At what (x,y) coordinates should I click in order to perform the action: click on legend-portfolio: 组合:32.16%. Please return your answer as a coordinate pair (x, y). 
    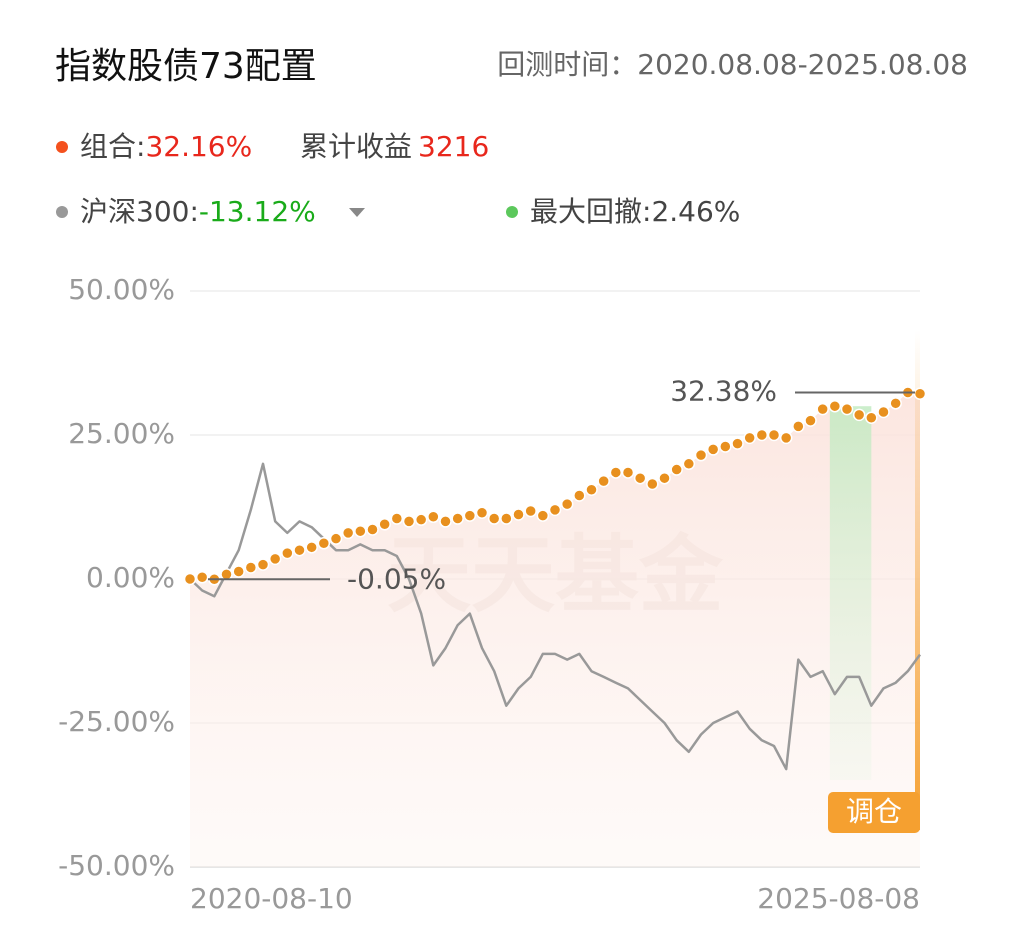
    Looking at the image, I should click on (166, 146).